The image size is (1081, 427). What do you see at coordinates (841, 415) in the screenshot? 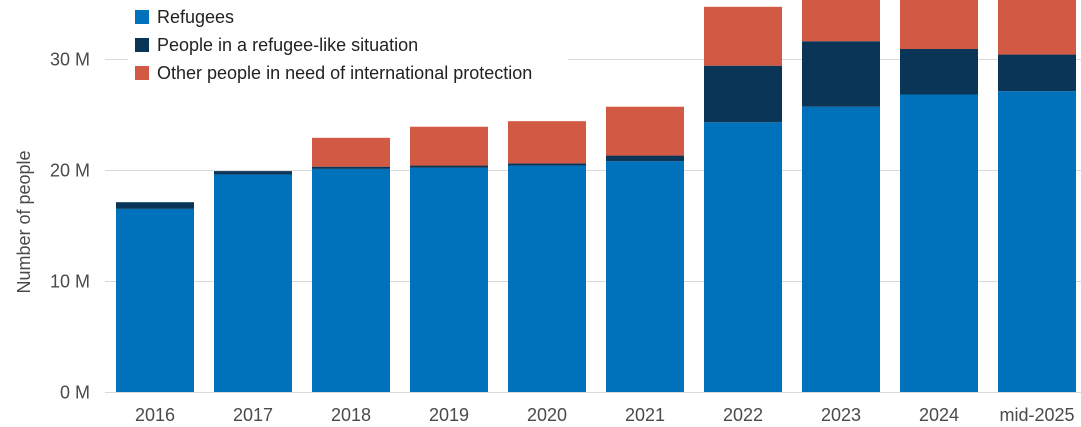
I see `x-tick-label: 2023` at bounding box center [841, 415].